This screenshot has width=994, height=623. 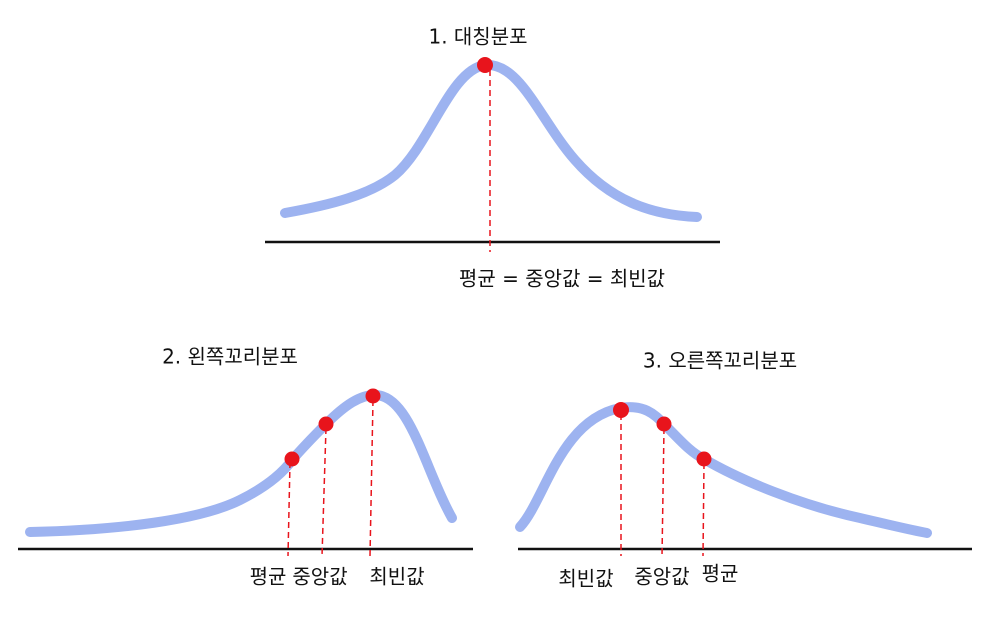 I want to click on panel-title: 1. 대칭분포, so click(x=477, y=37).